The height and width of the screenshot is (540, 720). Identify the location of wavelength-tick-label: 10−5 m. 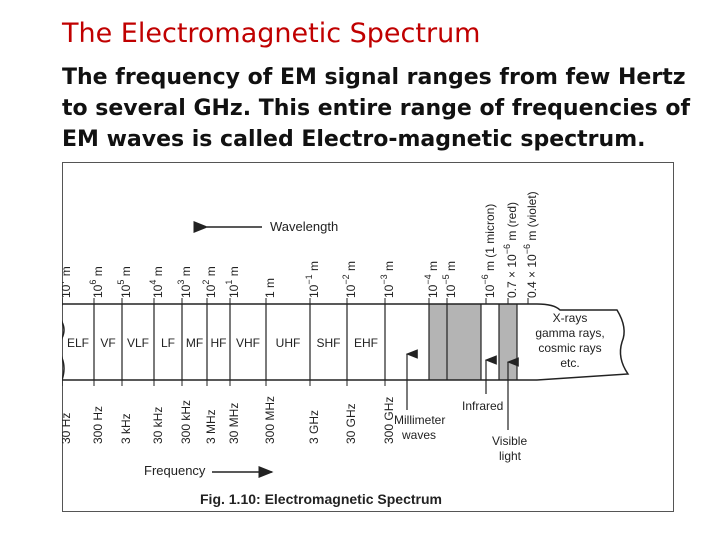
(449, 279).